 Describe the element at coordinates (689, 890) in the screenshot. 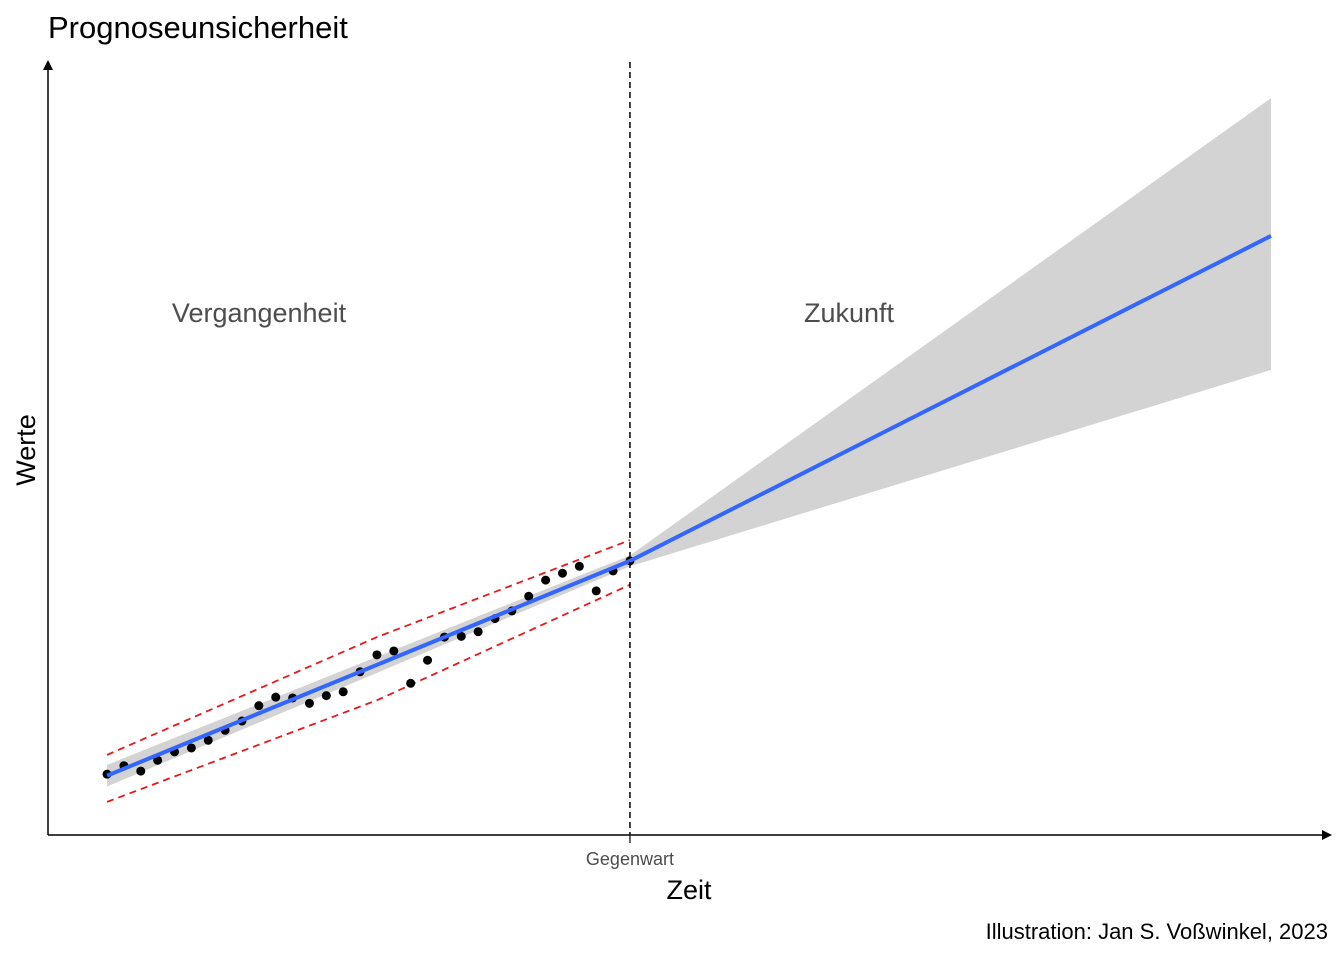

I see `x-axis-label: Zeit` at that location.